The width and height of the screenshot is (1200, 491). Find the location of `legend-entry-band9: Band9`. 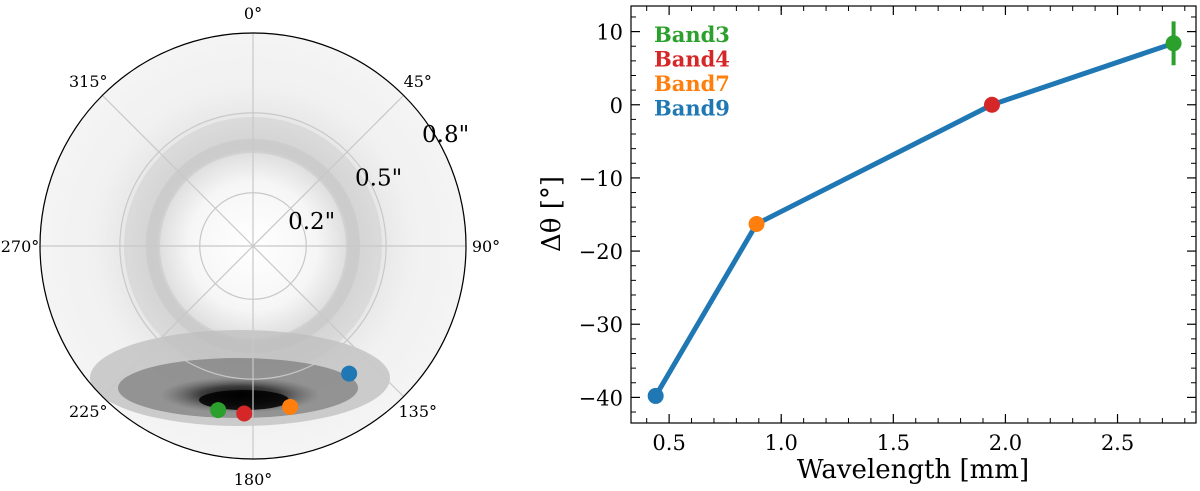

legend-entry-band9: Band9 is located at coordinates (692, 108).